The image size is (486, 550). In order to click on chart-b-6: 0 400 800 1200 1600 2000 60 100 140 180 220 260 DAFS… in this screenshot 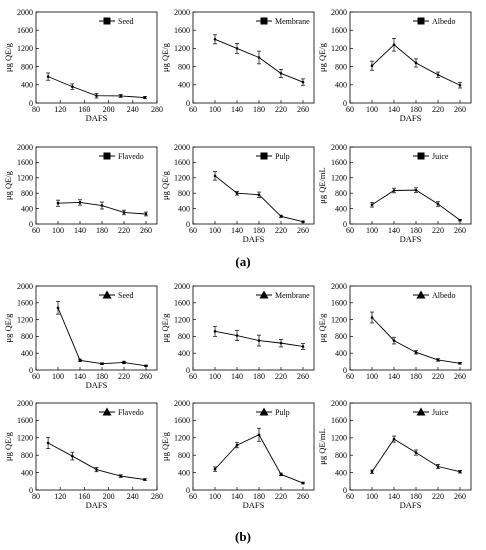, I will do `click(394, 454)`.